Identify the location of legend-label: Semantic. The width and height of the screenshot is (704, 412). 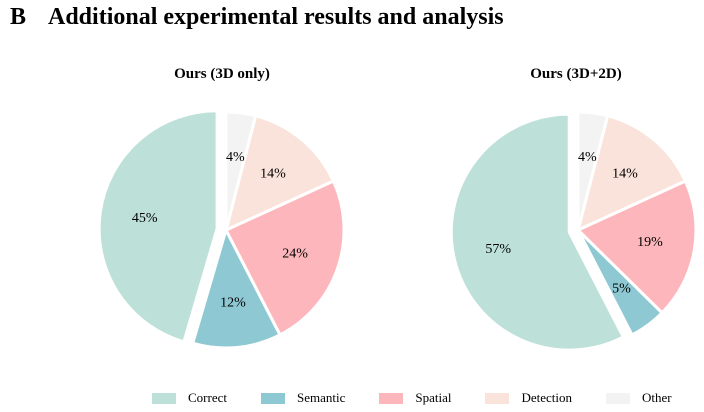
(321, 397).